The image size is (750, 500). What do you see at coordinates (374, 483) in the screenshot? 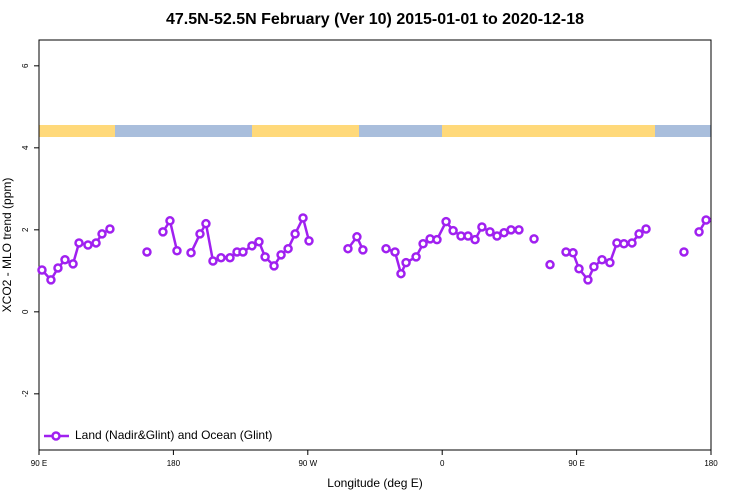
I see `x-axis-label: Longitude (deg E)` at bounding box center [374, 483].